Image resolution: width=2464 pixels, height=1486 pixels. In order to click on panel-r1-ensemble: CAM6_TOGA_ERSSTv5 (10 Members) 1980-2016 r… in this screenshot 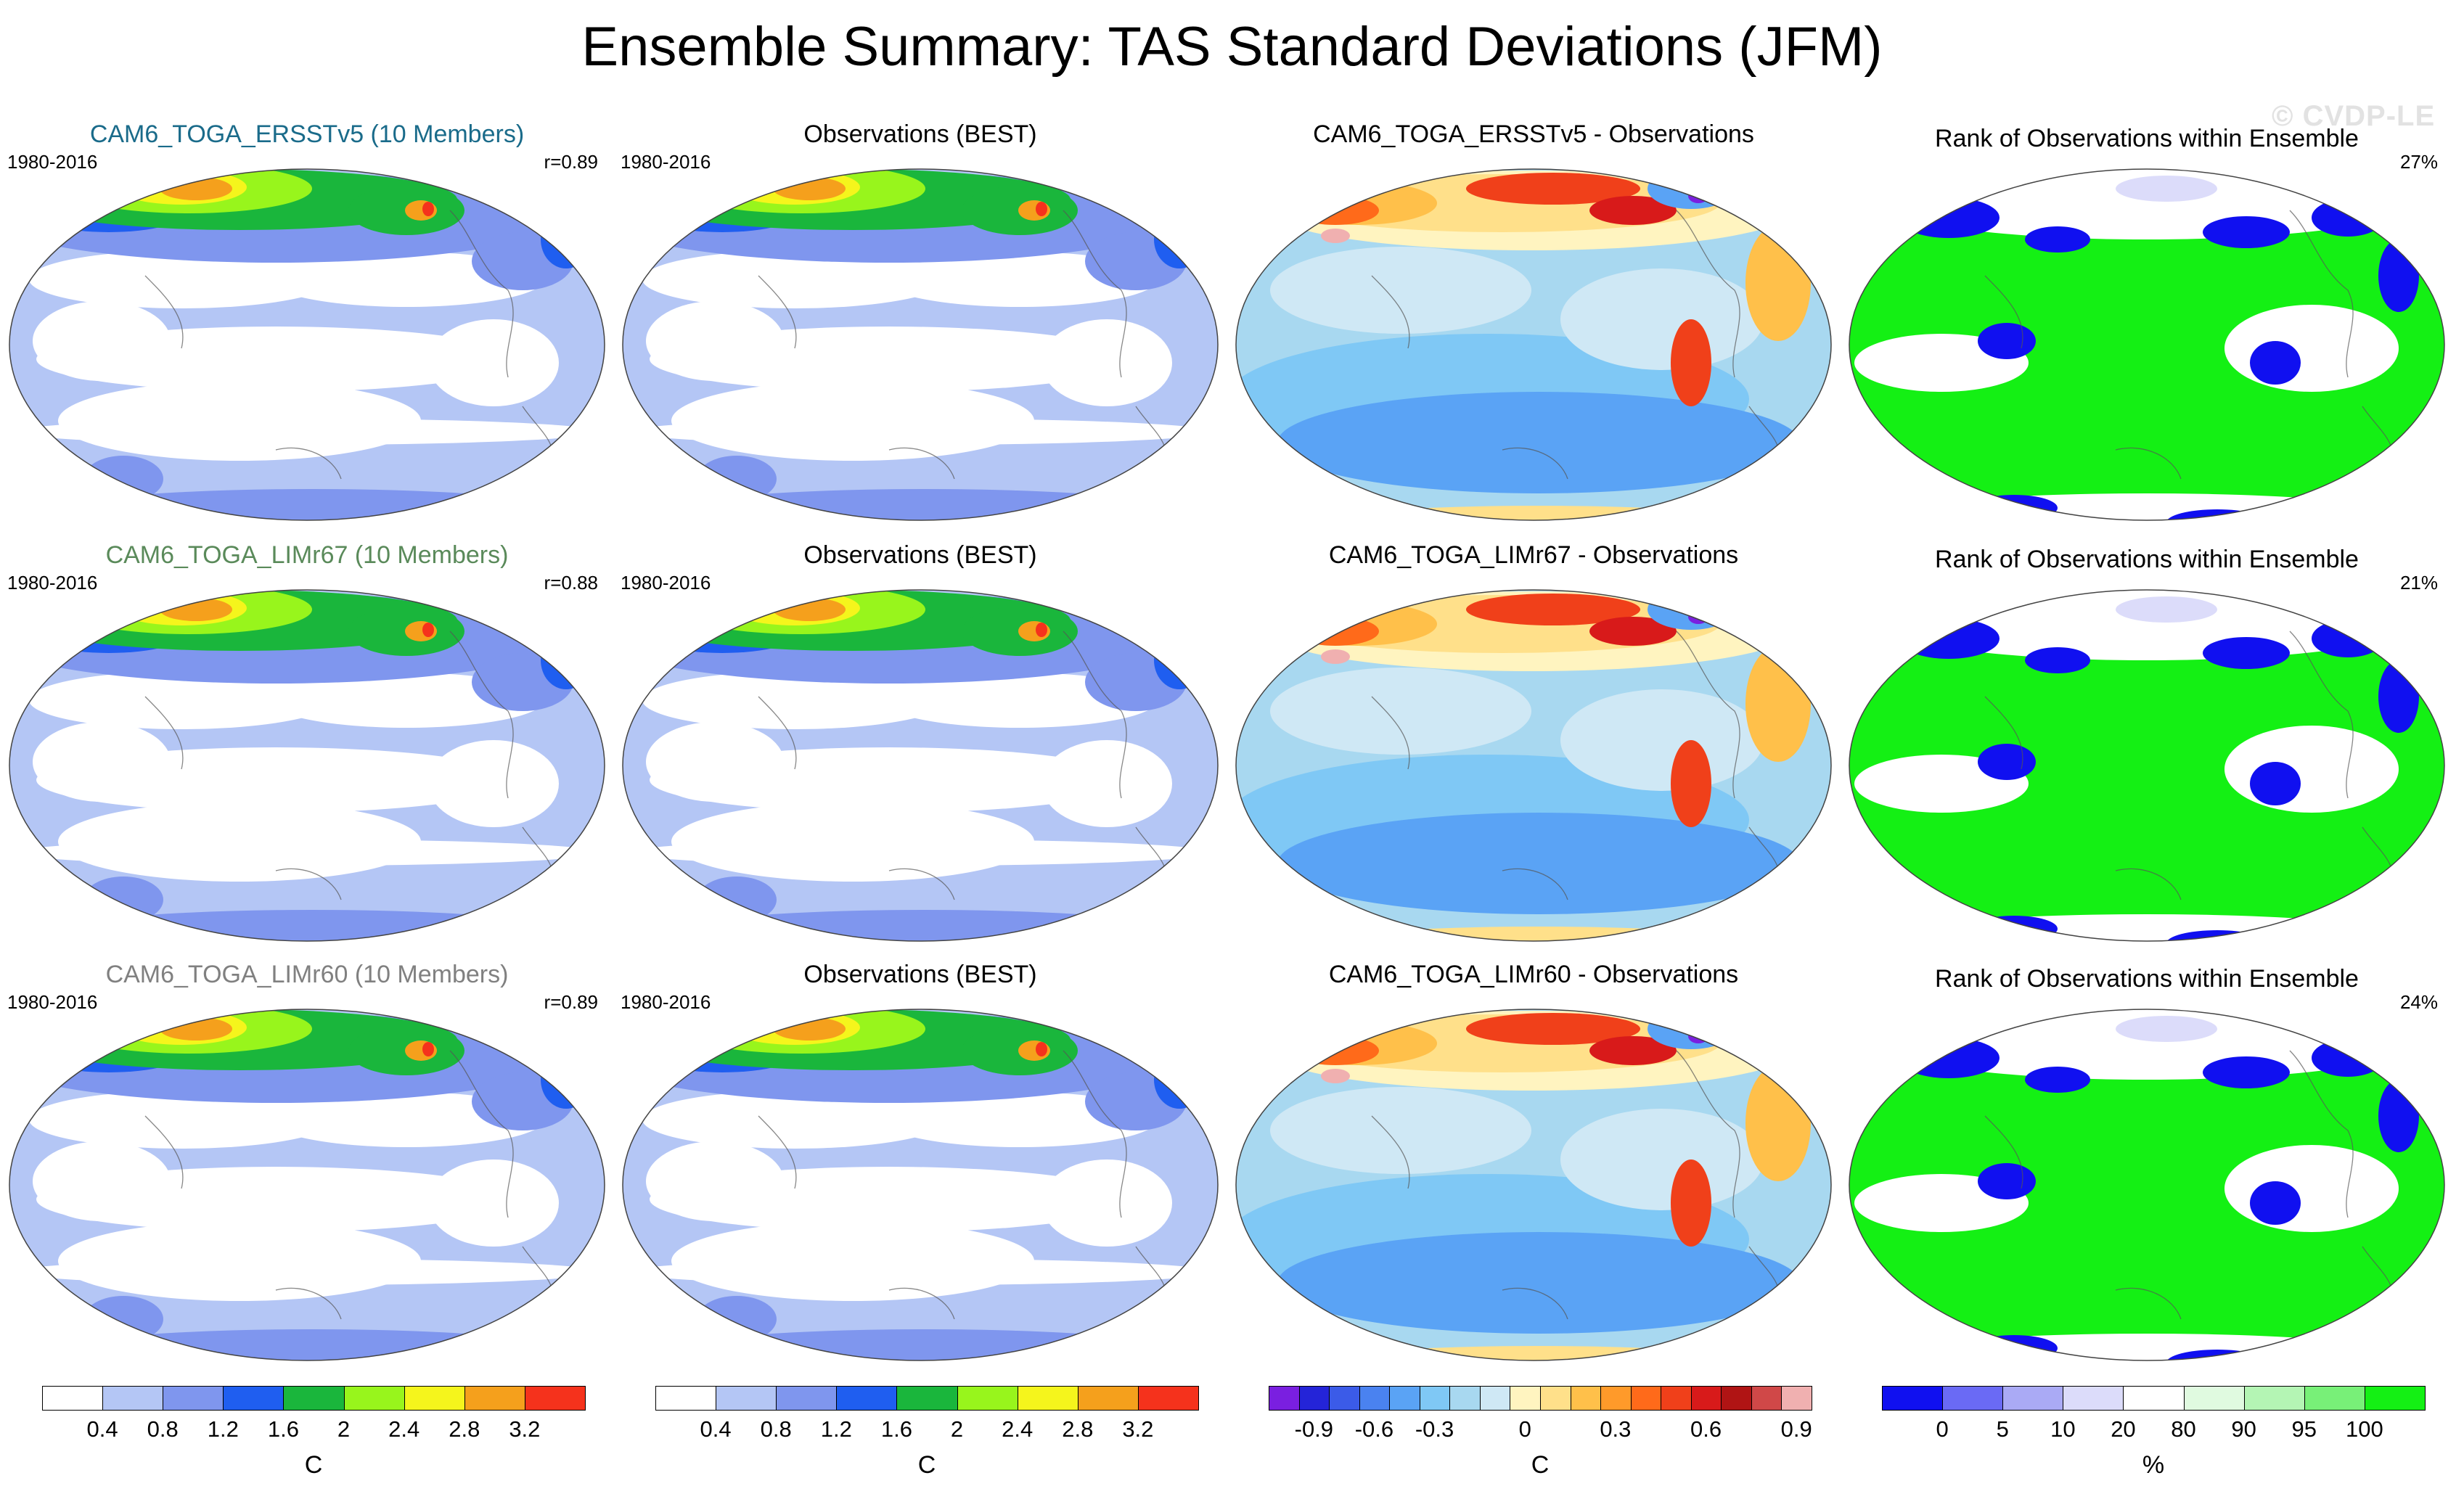, I will do `click(307, 311)`.